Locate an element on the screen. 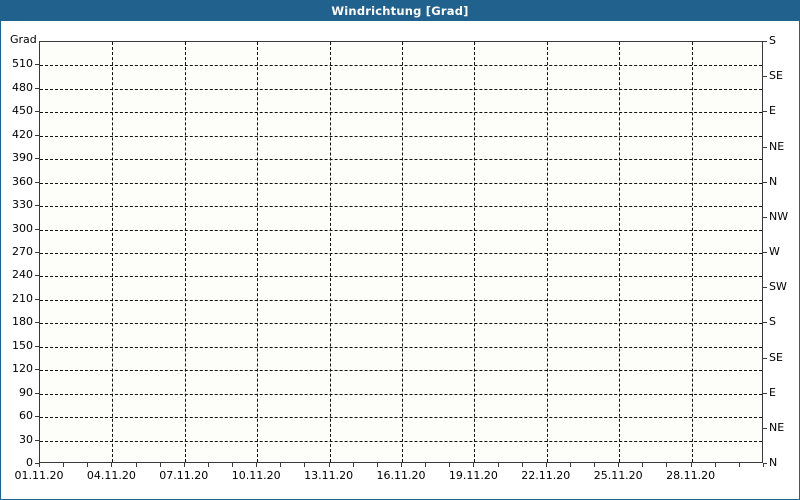 The width and height of the screenshot is (800, 500). x-axis-label: 16.11.20 is located at coordinates (401, 475).